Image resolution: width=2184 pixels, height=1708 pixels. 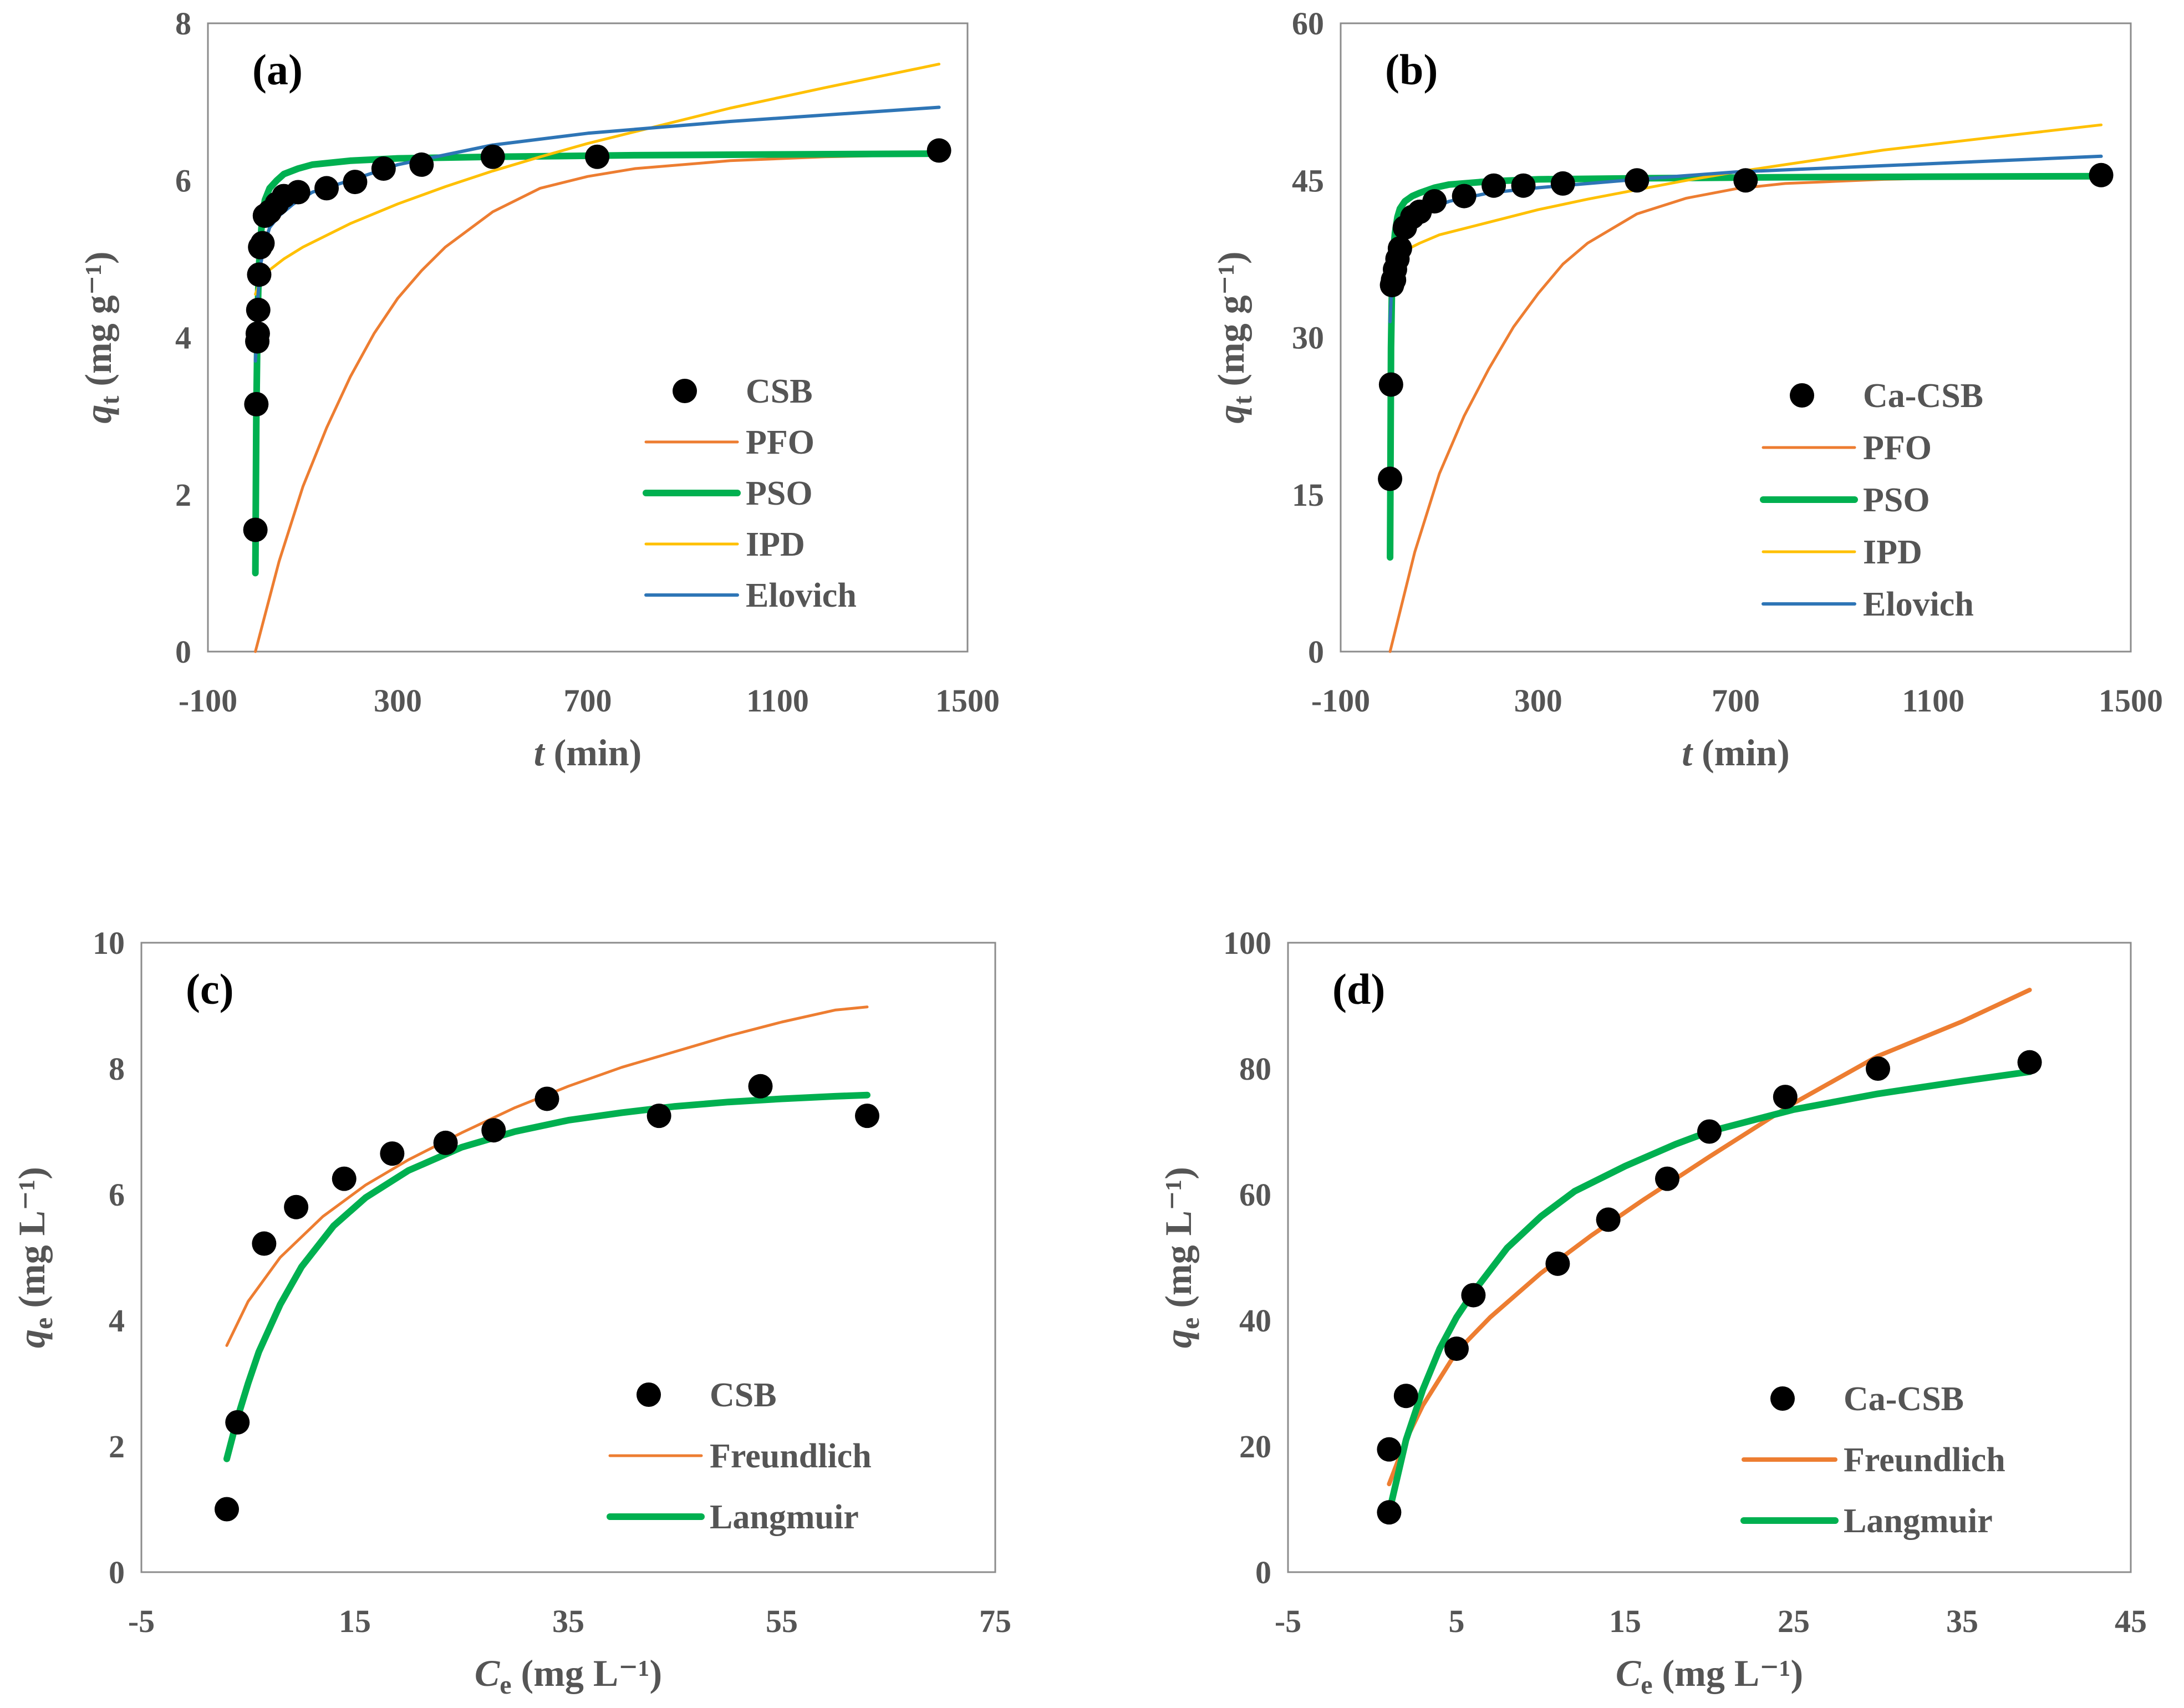 I want to click on y-tick-label: 100, so click(x=1247, y=943).